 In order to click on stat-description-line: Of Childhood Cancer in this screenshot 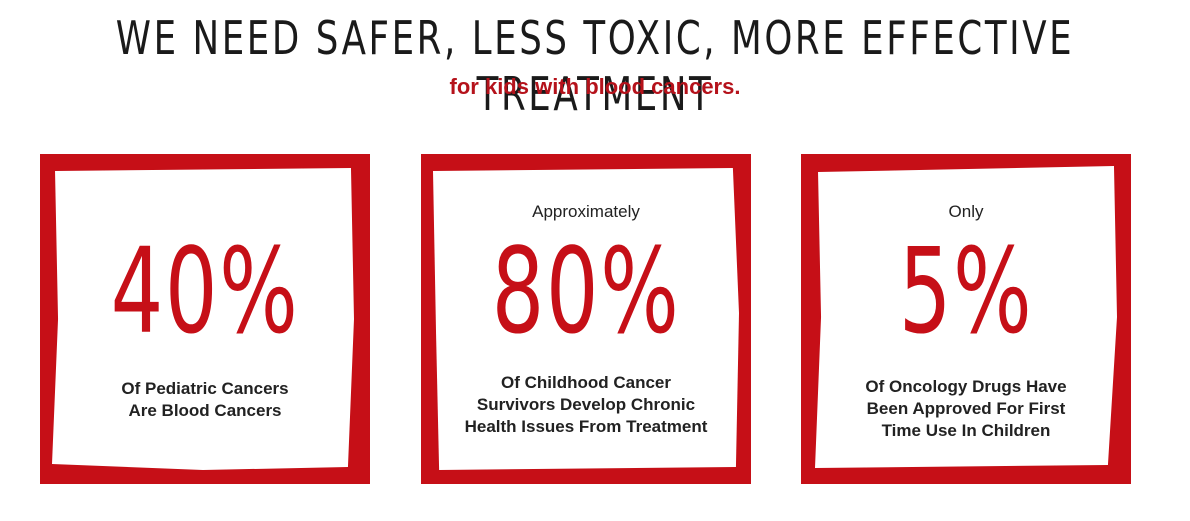, I will do `click(586, 382)`.